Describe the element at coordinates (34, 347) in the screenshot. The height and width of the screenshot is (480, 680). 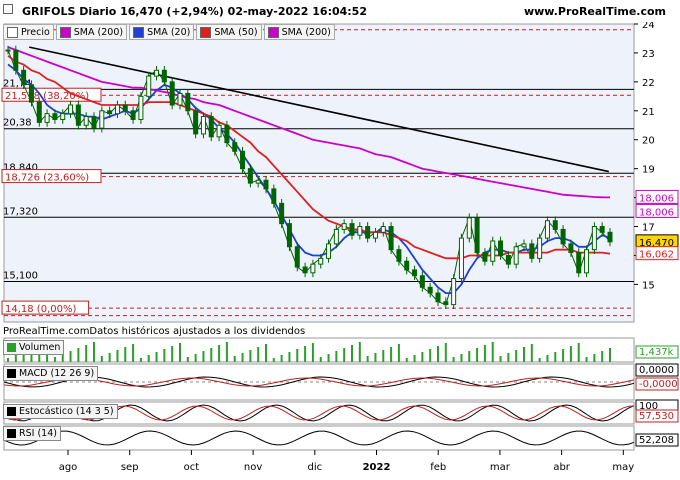
I see `panel-label-volume: Volumen` at that location.